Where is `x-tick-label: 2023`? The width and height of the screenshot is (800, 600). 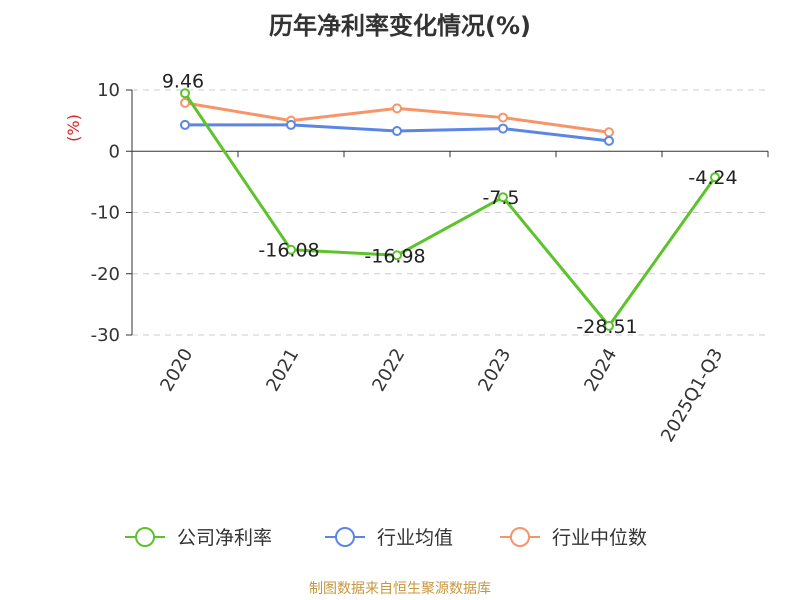 x-tick-label: 2023 is located at coordinates (494, 370).